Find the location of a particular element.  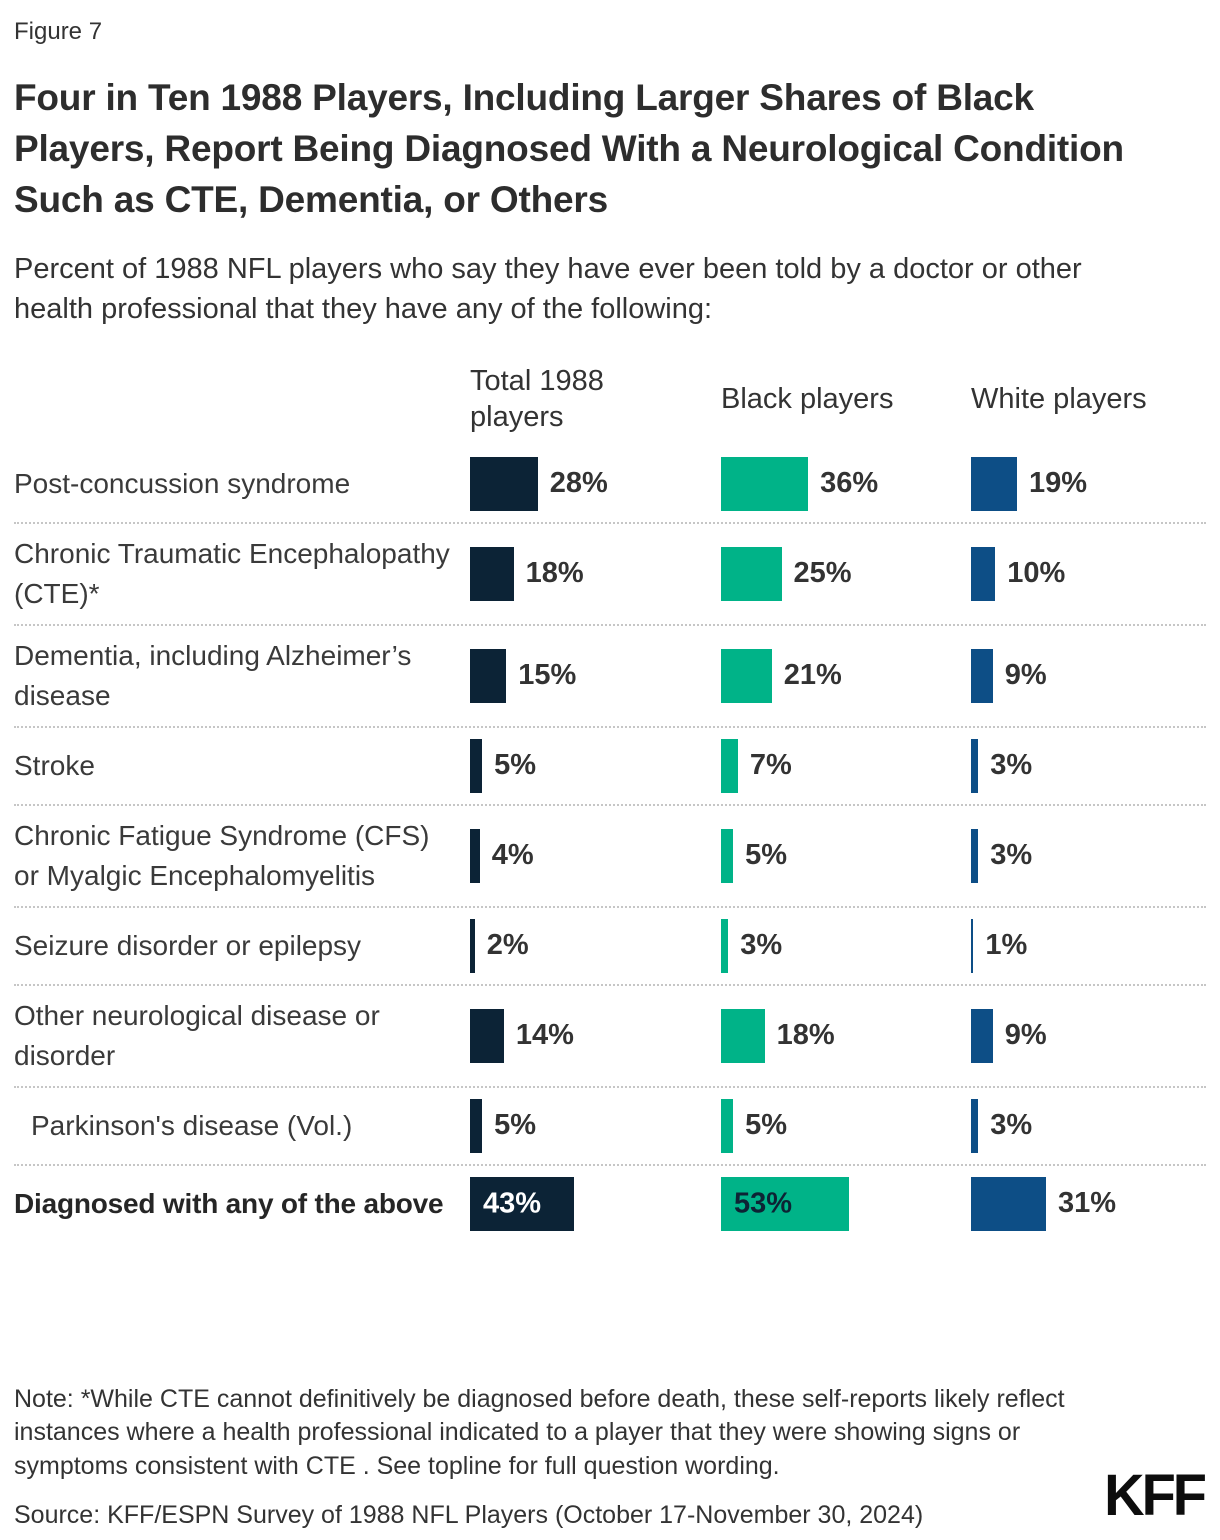

black-players-bar: 53% is located at coordinates (785, 1203).